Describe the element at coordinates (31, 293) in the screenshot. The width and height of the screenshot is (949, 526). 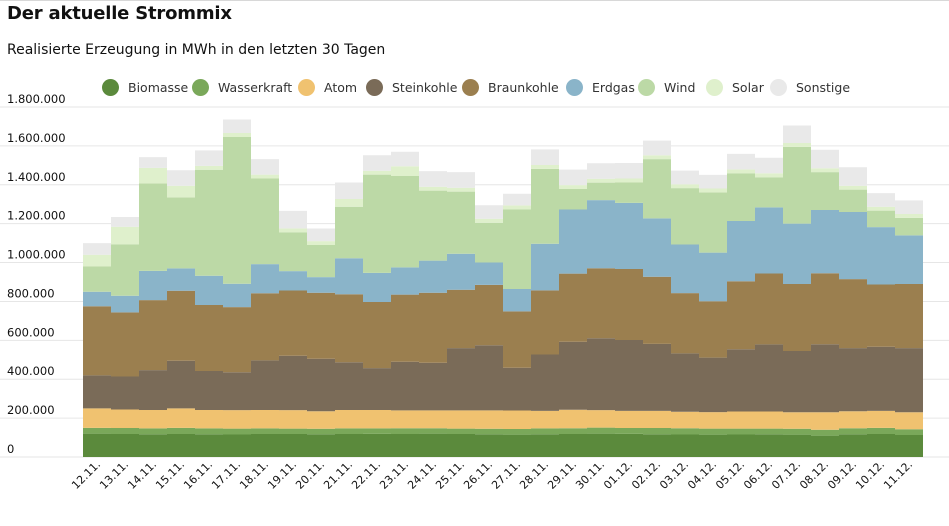
I see `y-tick-label: 800.000` at that location.